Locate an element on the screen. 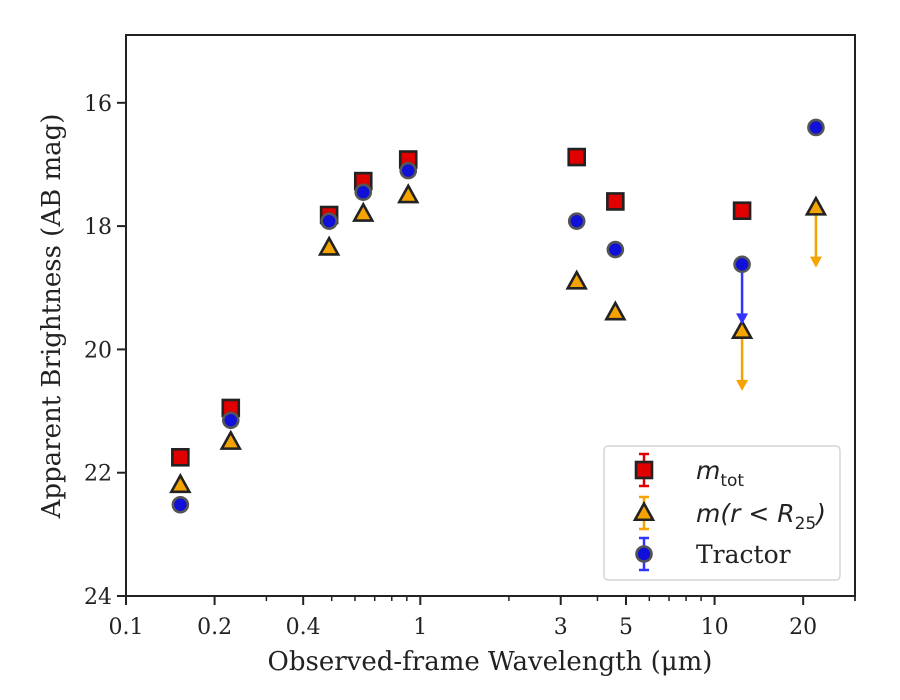 The height and width of the screenshot is (700, 900). x-tick-label: 10 is located at coordinates (715, 627).